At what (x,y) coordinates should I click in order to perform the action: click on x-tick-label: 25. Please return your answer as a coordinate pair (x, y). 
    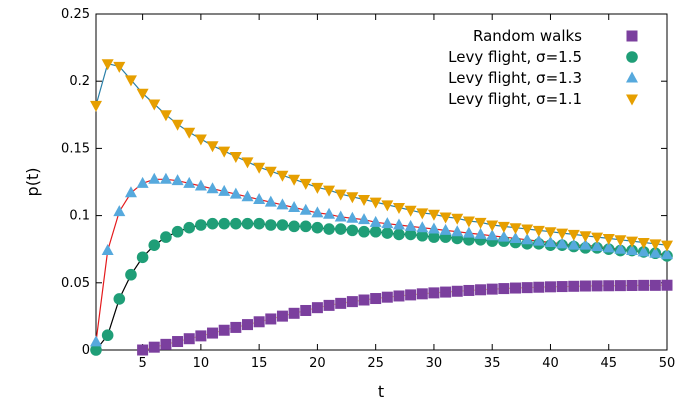
    Looking at the image, I should click on (375, 363).